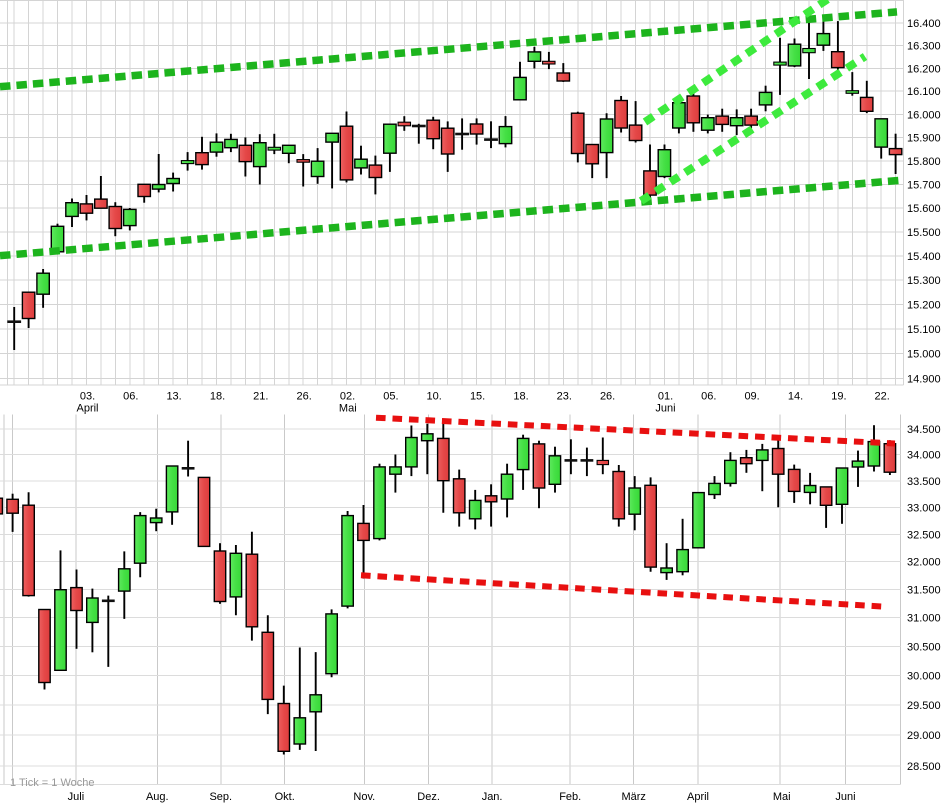 The height and width of the screenshot is (805, 941). Describe the element at coordinates (633, 797) in the screenshot. I see `svg-text: März` at that location.